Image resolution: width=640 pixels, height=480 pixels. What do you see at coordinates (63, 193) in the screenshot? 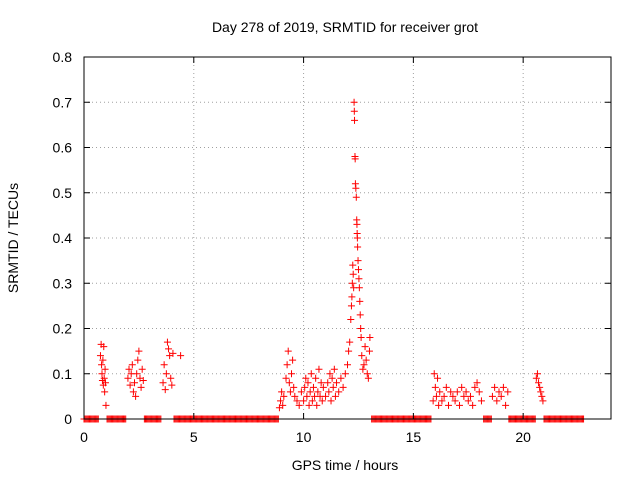
I see `y-tick-label: 0.5` at bounding box center [63, 193].